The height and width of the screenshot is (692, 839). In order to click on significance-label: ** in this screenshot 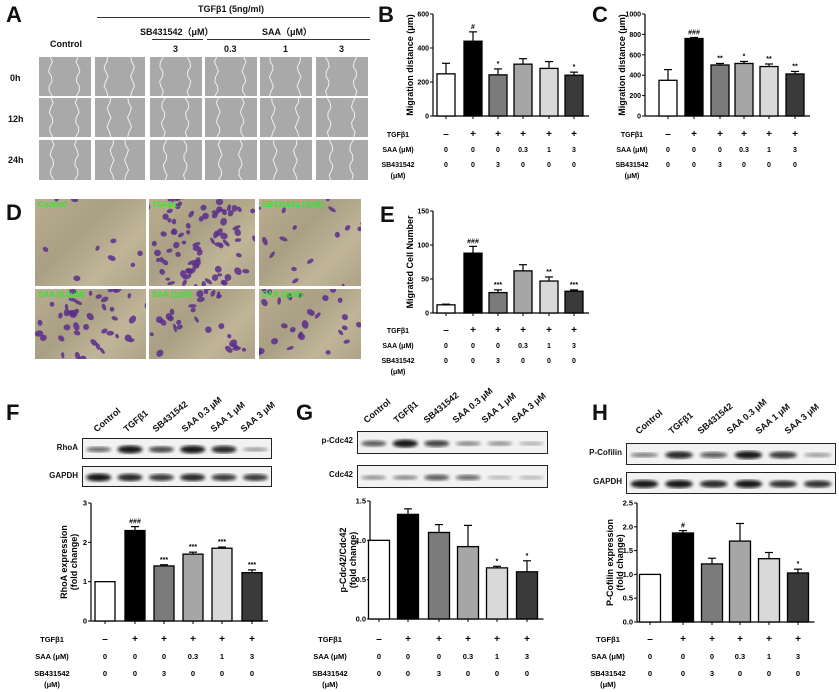, I will do `click(549, 272)`.